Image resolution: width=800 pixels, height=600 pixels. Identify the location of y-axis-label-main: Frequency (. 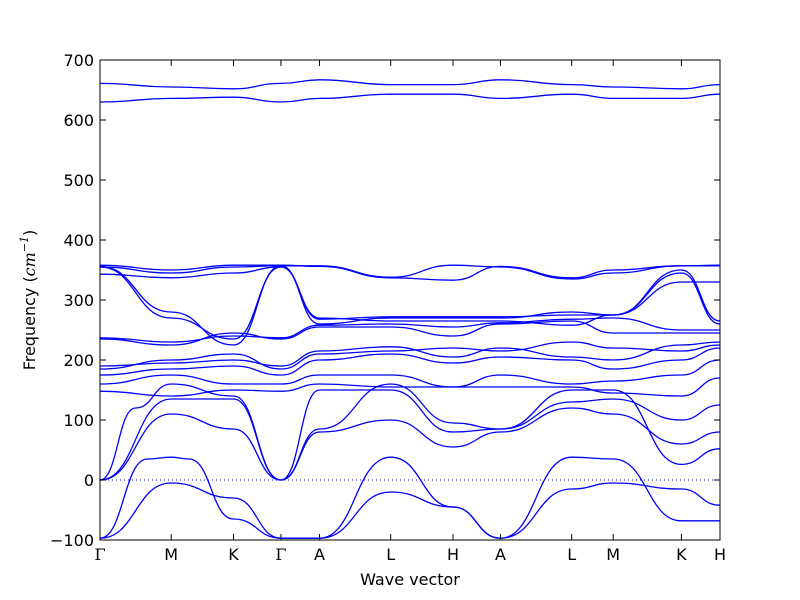
(29, 323).